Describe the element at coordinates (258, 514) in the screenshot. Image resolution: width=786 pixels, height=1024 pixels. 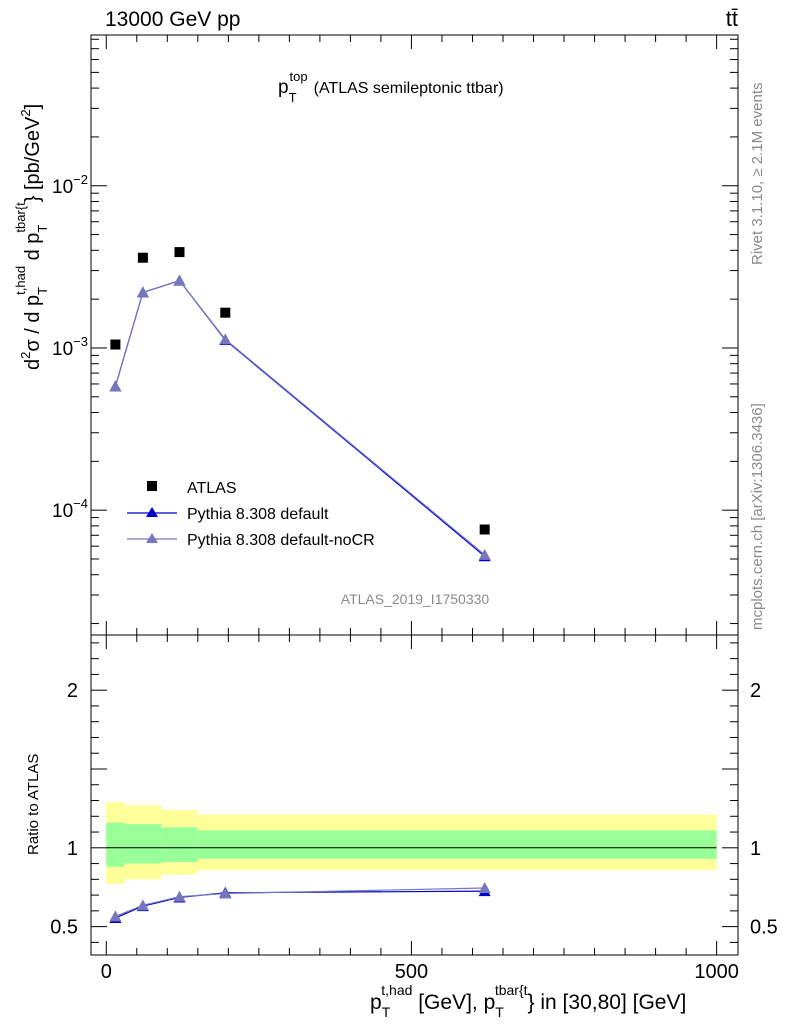
I see `legend-label-default: Pythia 8.308 default` at that location.